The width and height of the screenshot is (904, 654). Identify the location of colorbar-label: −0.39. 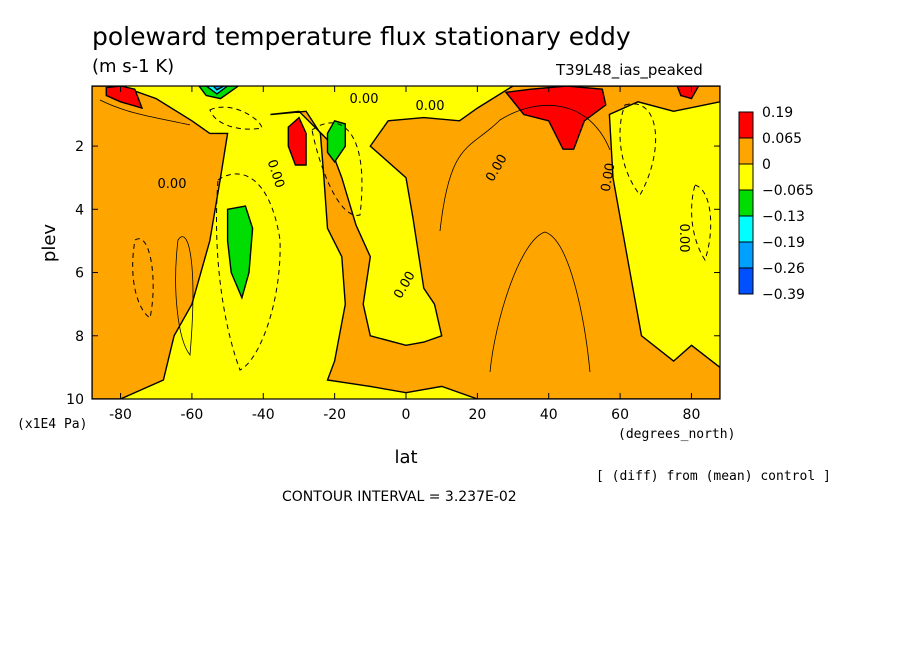
(783, 295).